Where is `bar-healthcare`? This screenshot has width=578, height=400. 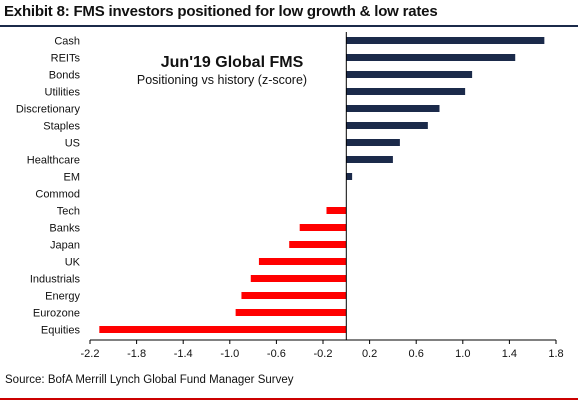
bar-healthcare is located at coordinates (369, 159).